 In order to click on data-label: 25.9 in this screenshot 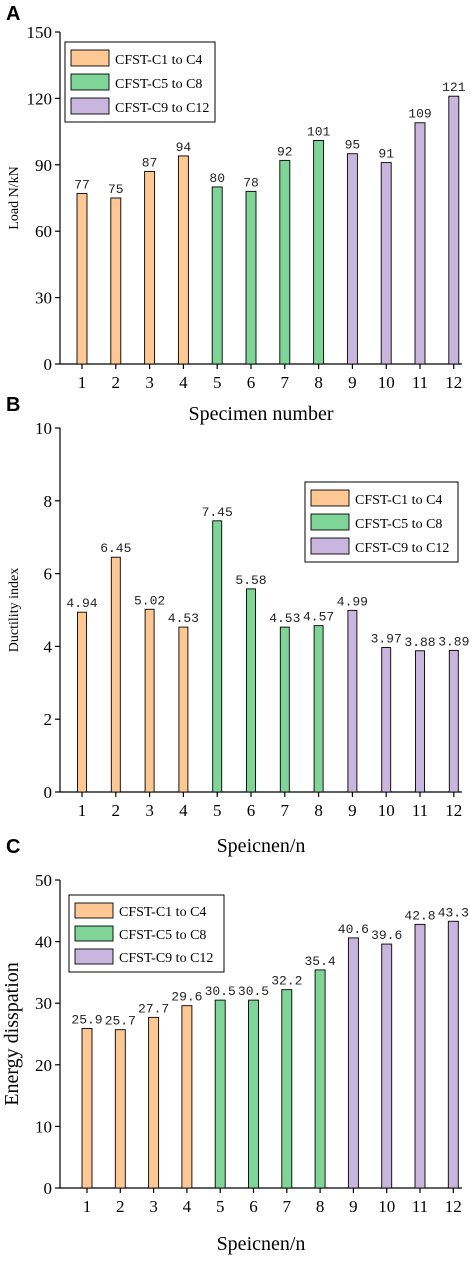, I will do `click(86, 1019)`.